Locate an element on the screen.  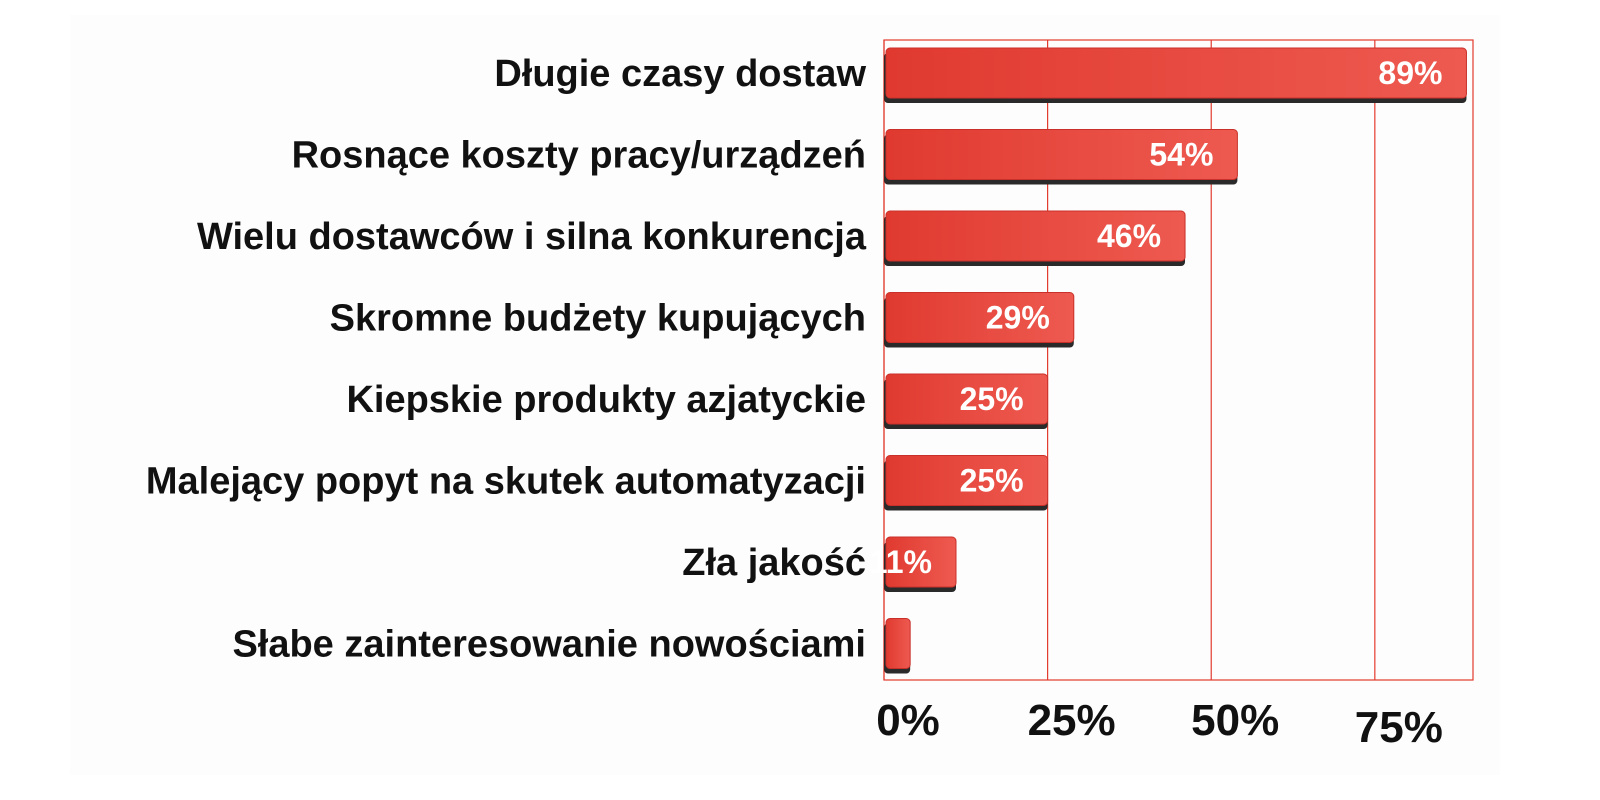
x-tick-label: 75% is located at coordinates (1399, 727).